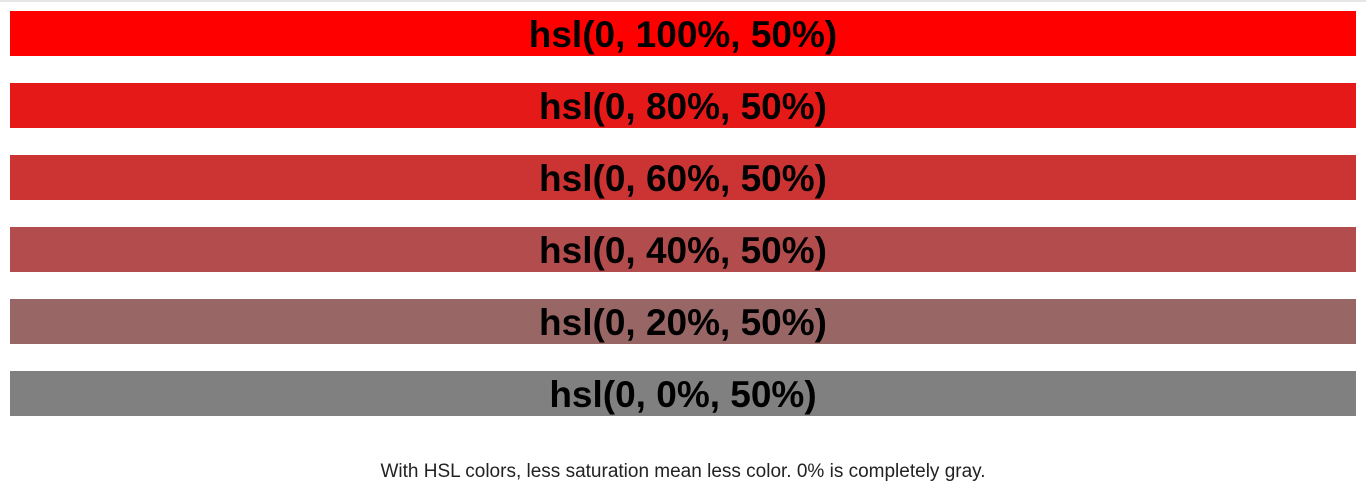 The image size is (1366, 485). I want to click on top-border, so click(683, 1).